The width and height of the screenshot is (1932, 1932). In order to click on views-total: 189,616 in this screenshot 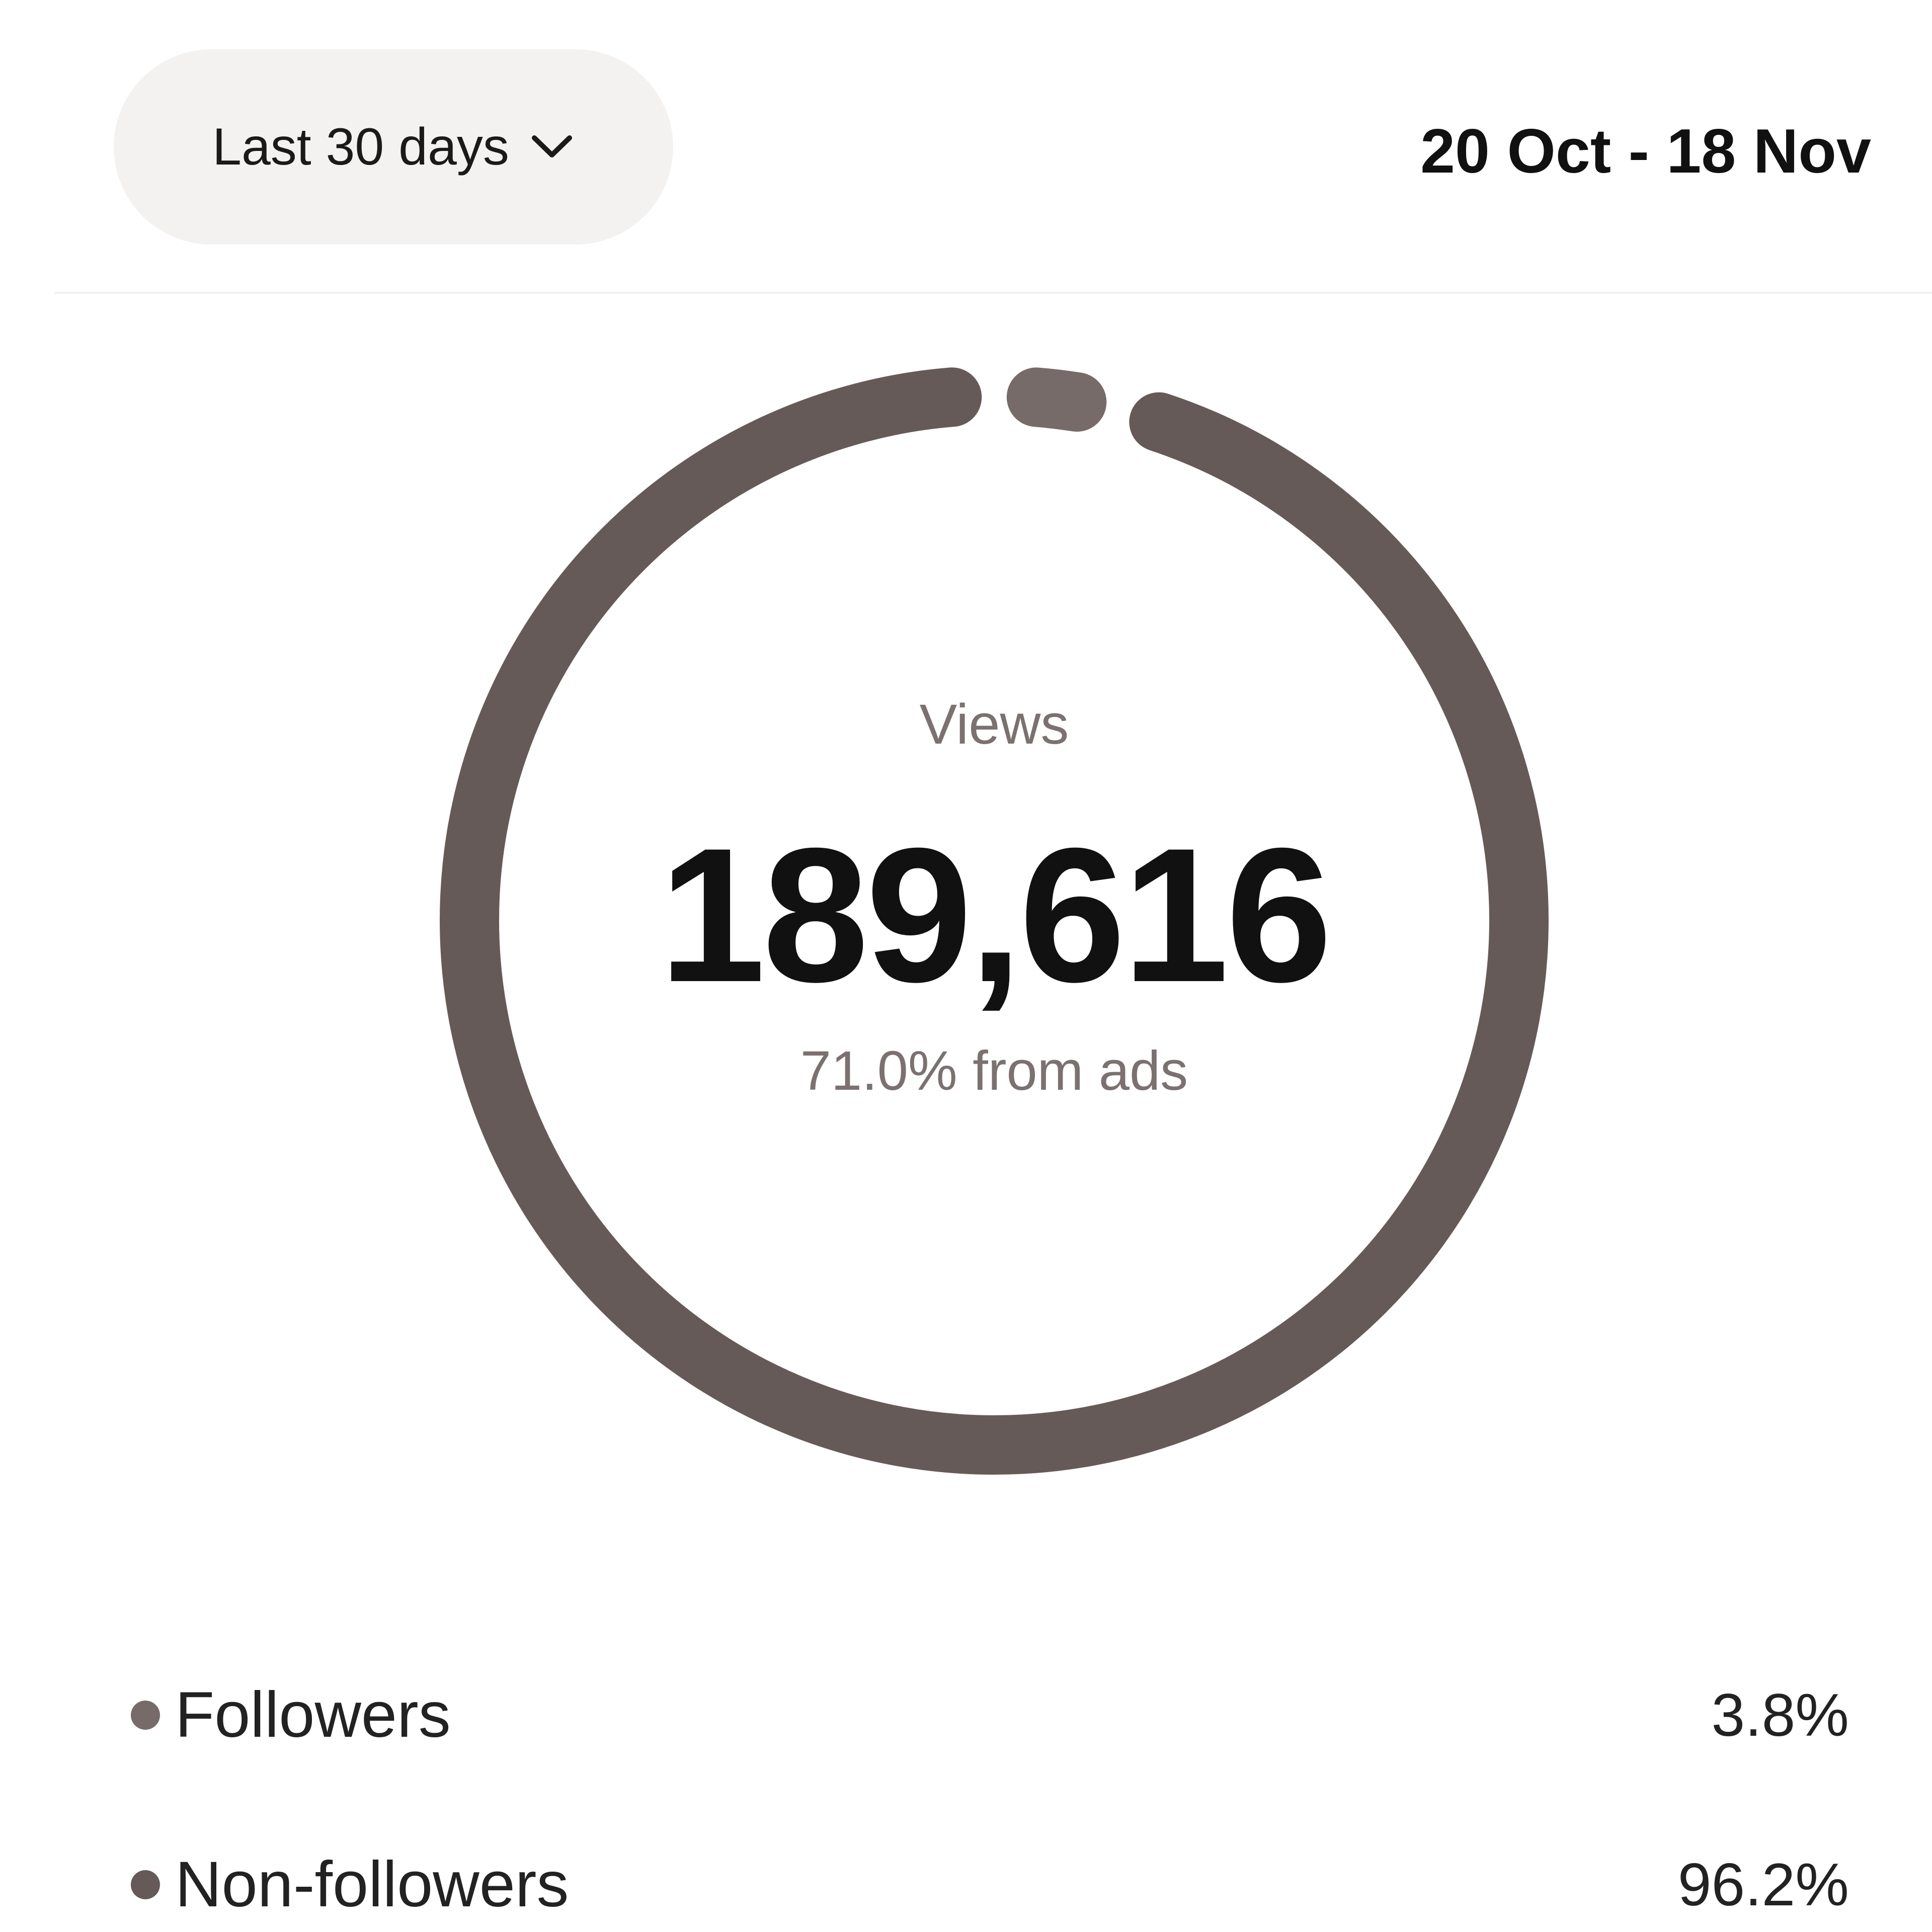, I will do `click(995, 915)`.